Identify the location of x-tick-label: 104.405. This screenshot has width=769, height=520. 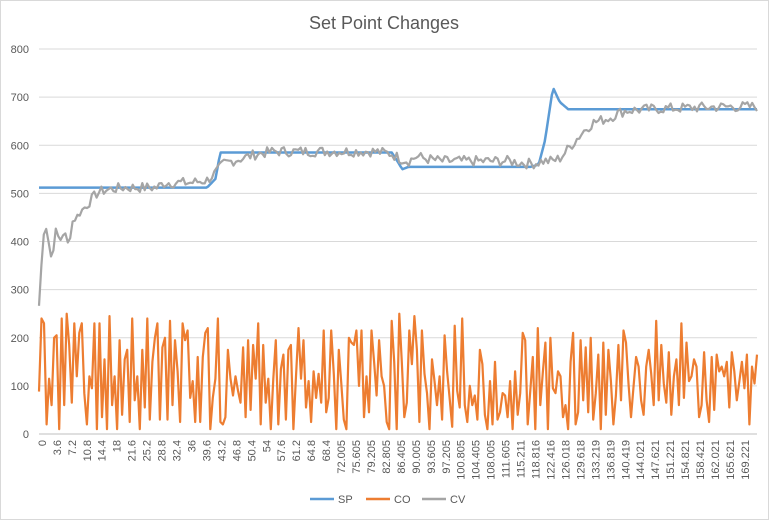
(477, 460).